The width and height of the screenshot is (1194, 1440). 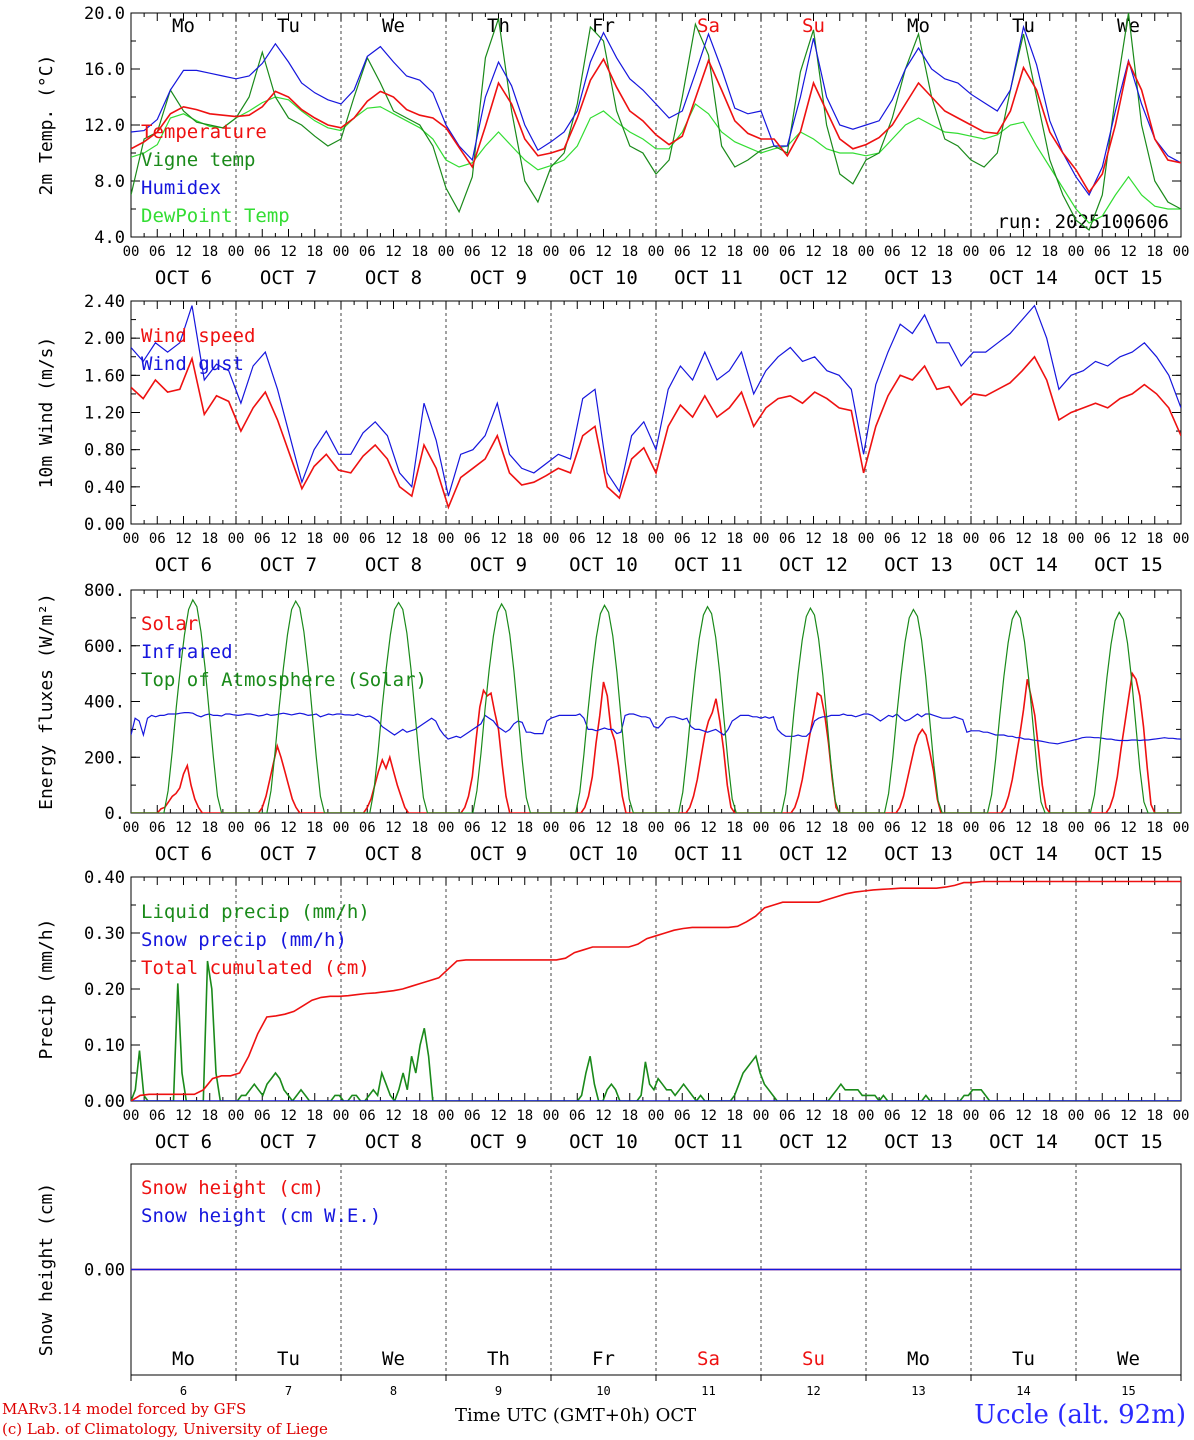 I want to click on day-name-label: Tu, so click(x=288, y=1359).